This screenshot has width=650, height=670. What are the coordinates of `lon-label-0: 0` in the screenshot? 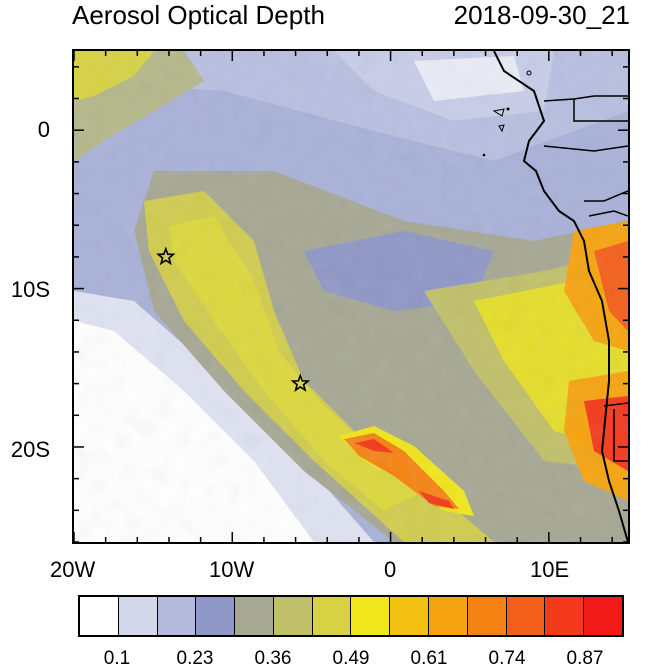 It's located at (390, 569).